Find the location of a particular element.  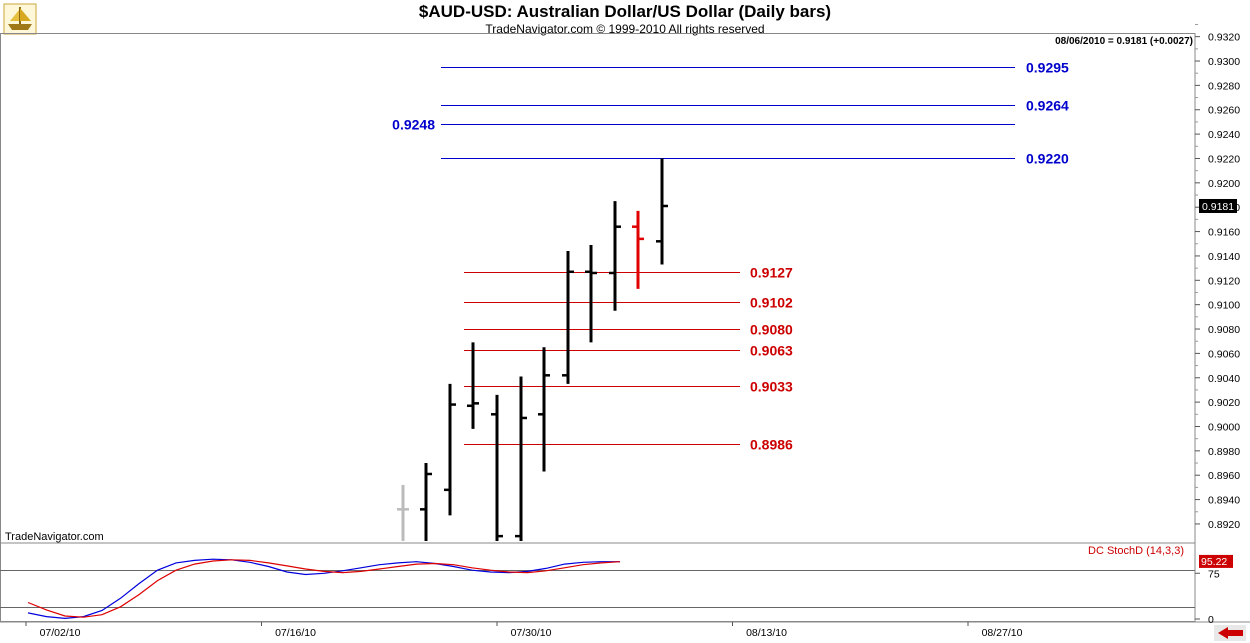

price-tick-label: 0.8920 is located at coordinates (1224, 525).